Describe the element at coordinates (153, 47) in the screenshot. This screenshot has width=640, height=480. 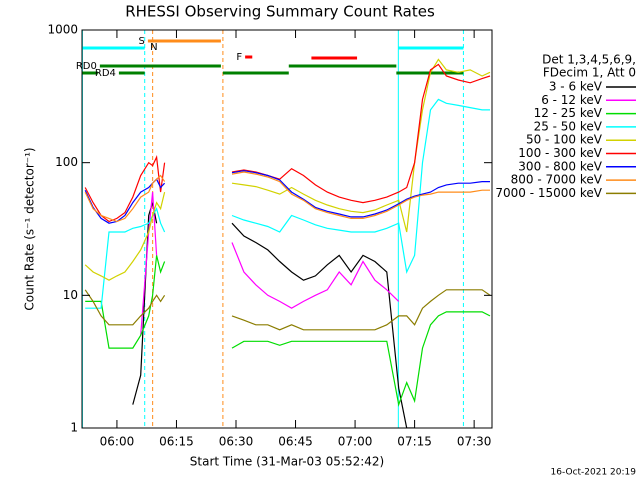
I see `flag-label: N` at that location.